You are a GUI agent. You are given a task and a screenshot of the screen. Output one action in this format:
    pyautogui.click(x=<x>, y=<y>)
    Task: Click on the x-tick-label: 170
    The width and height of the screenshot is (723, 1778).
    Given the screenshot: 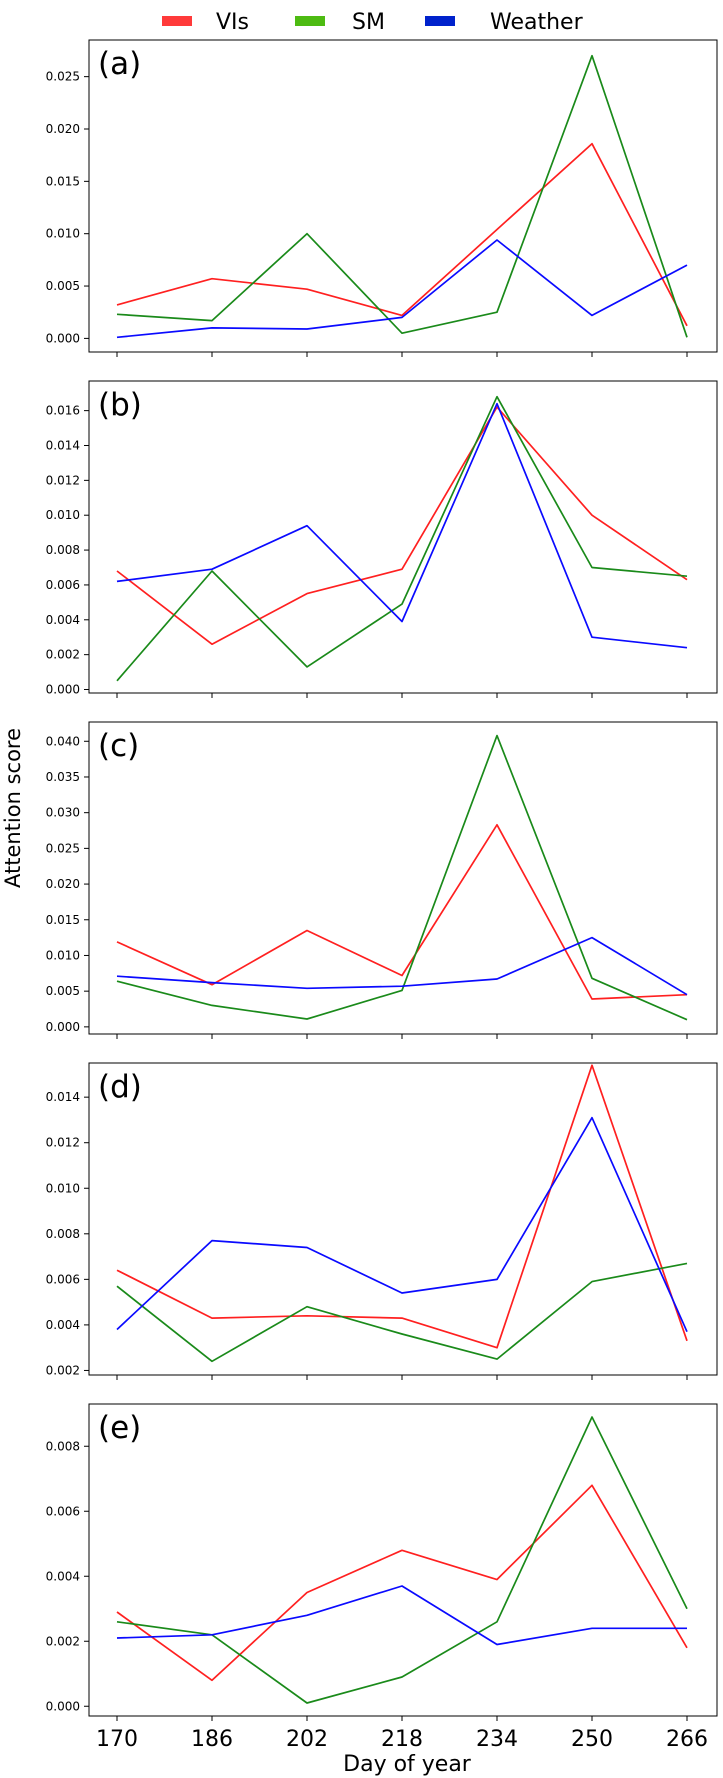 What is the action you would take?
    pyautogui.click(x=117, y=1739)
    